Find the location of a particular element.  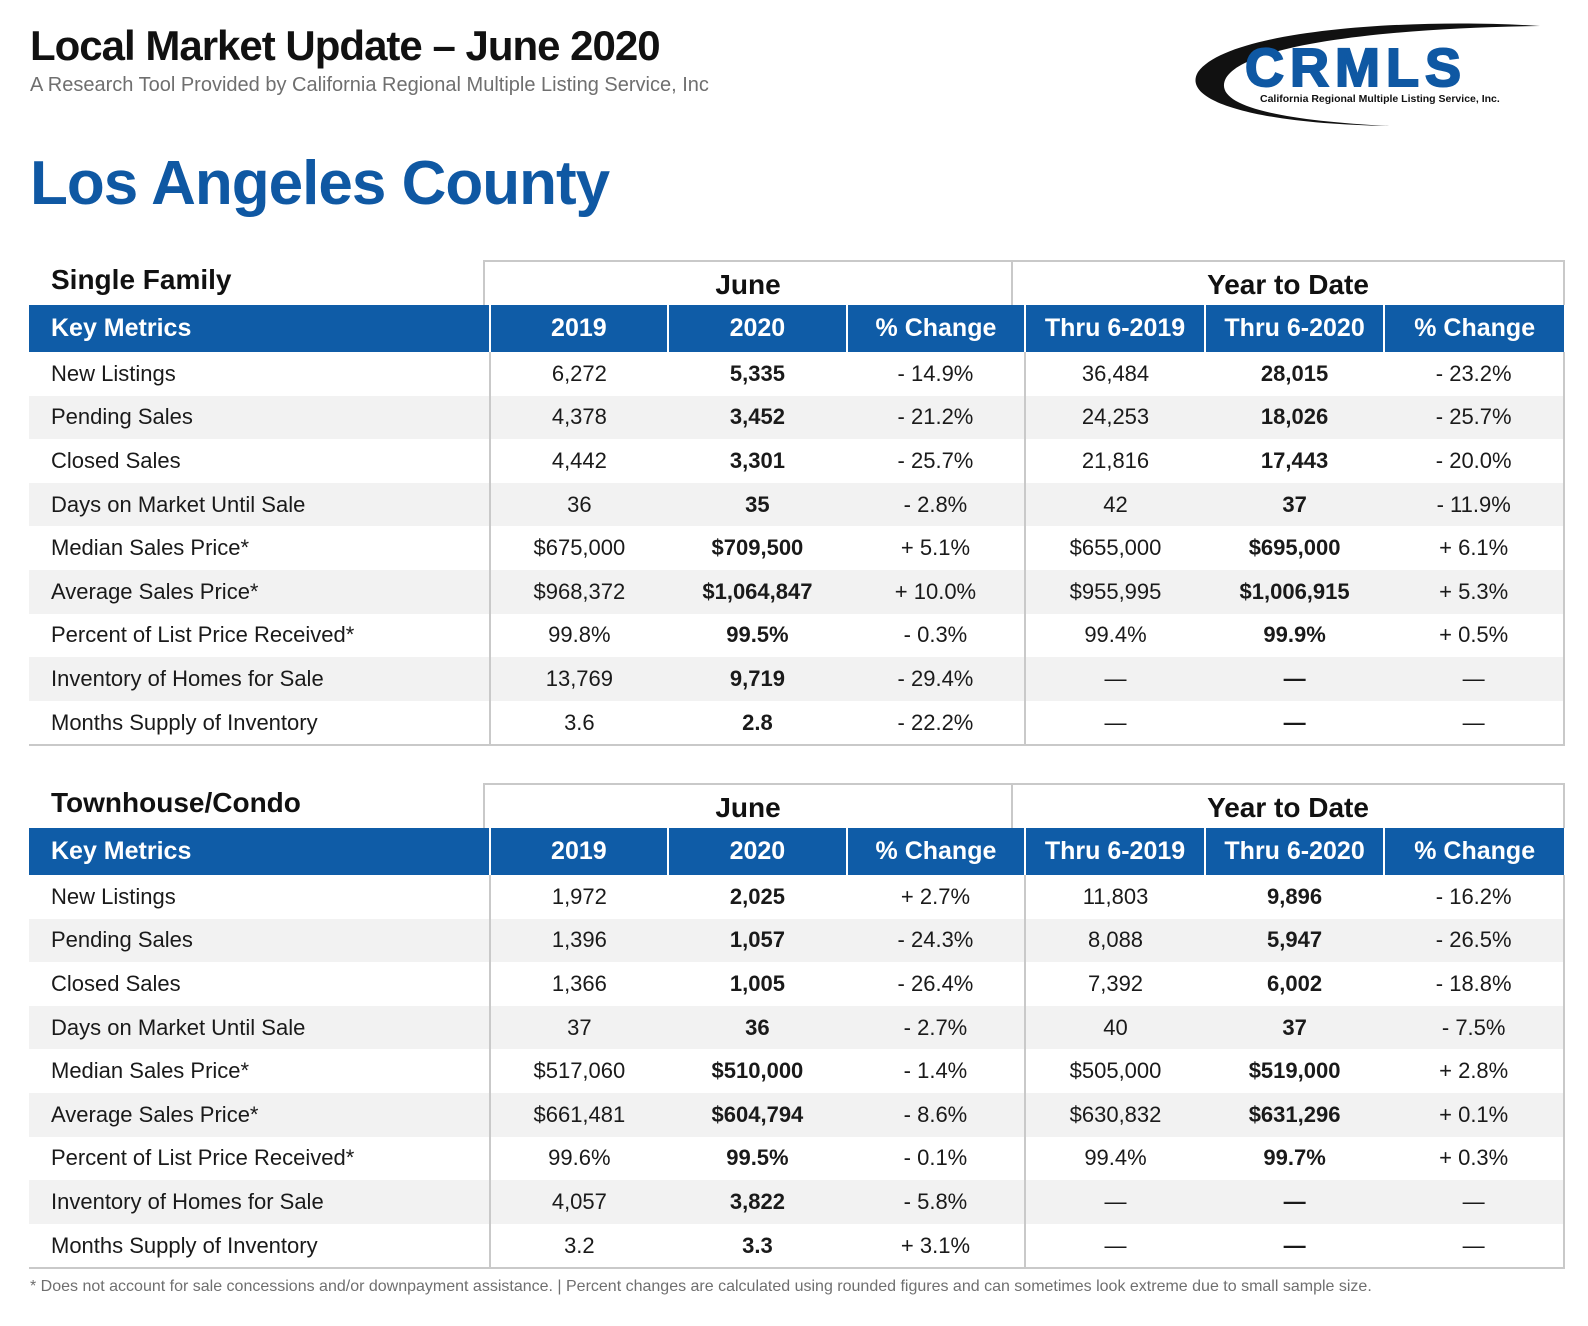

june-change-value: + 2.7% is located at coordinates (935, 896).